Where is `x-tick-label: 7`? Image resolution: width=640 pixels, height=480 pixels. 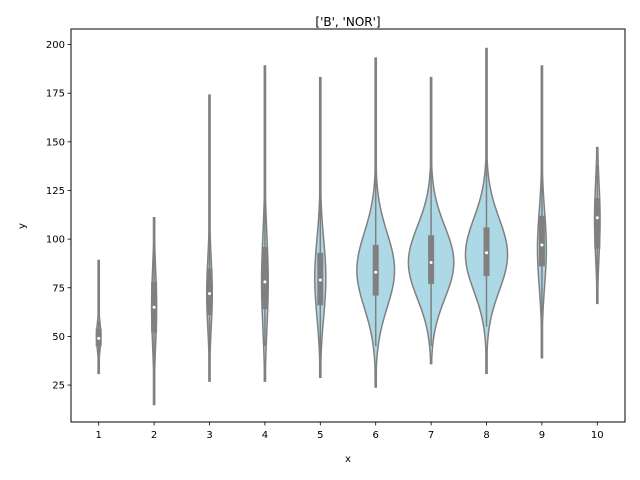
x-tick-label: 7 is located at coordinates (431, 435).